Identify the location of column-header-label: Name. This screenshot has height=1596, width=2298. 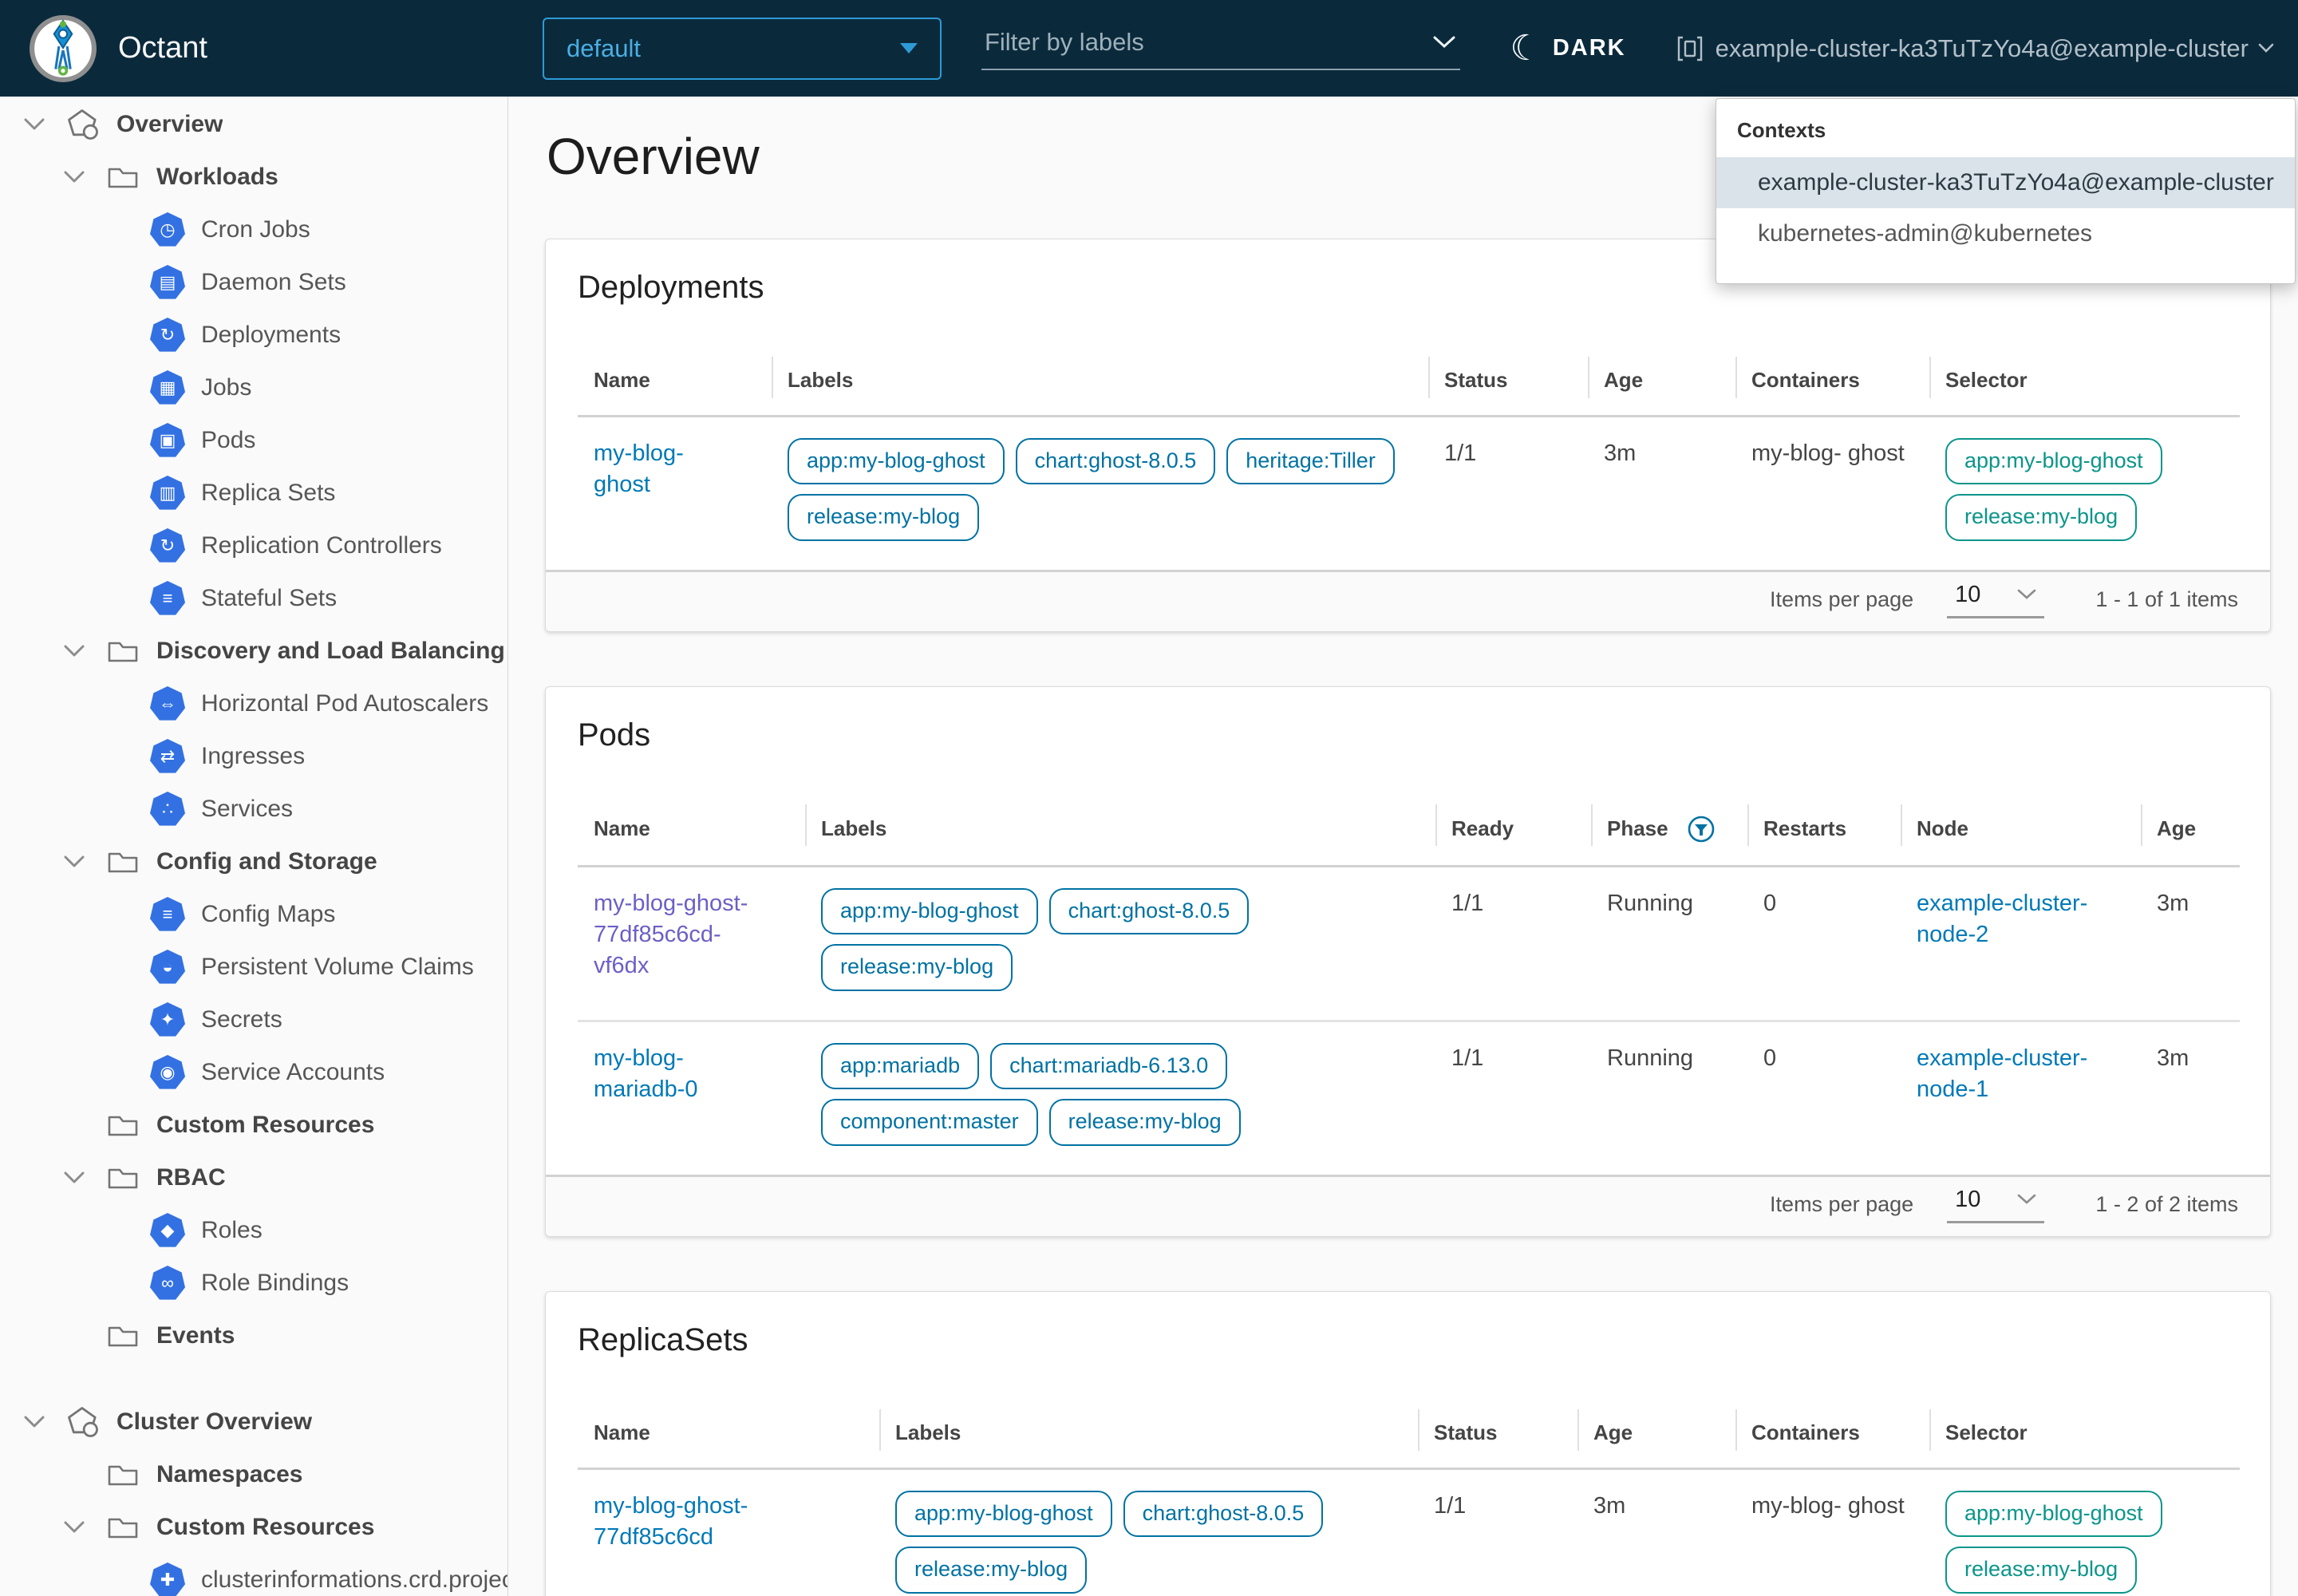
(622, 1432).